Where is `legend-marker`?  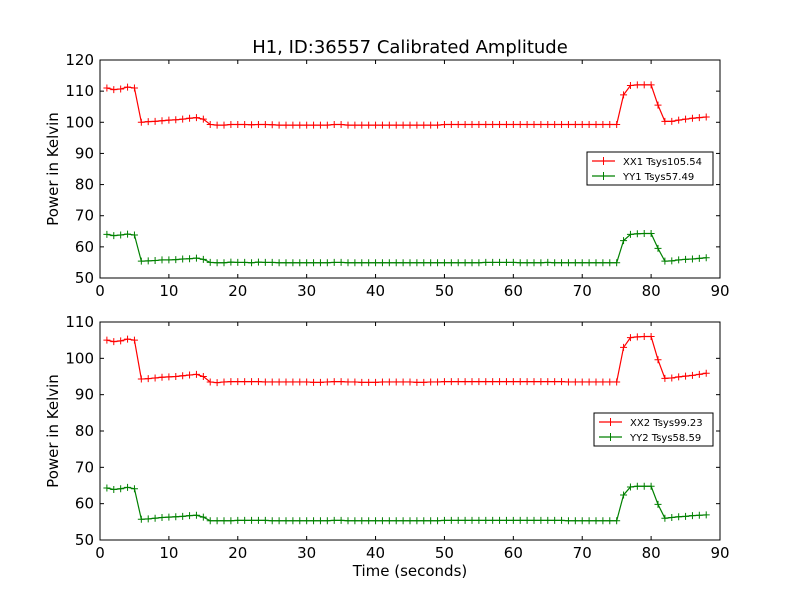
legend-marker is located at coordinates (603, 161).